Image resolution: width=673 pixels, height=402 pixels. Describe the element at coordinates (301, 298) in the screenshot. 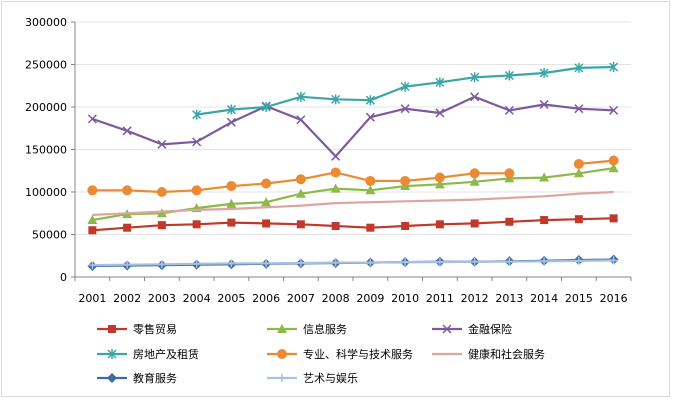

I see `x-tick-label: 2007` at that location.